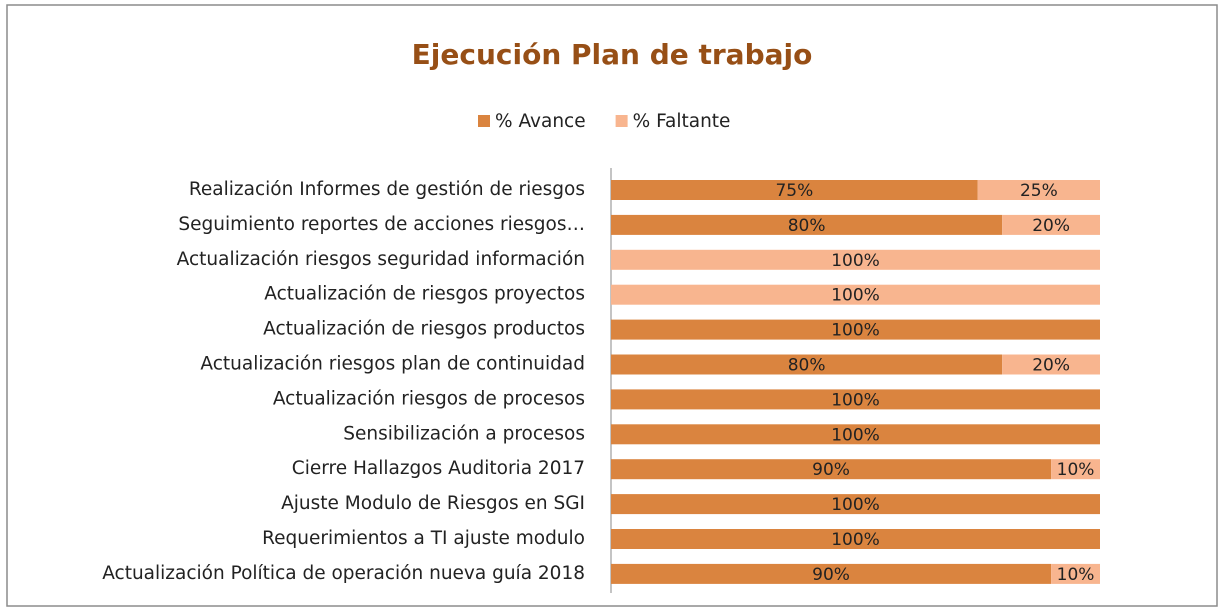 The image size is (1225, 613). What do you see at coordinates (438, 468) in the screenshot?
I see `category-label: Cierre Hallazgos Auditoria 2017` at bounding box center [438, 468].